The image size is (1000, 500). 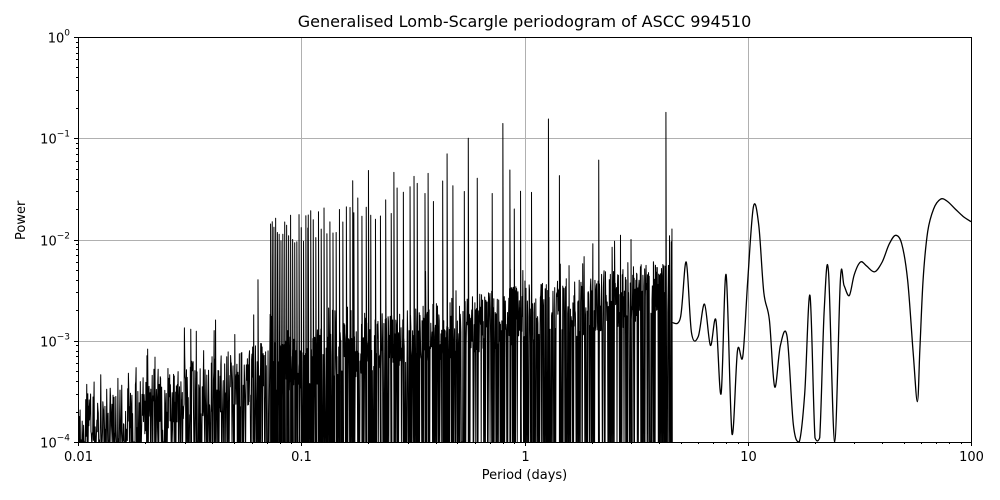 What do you see at coordinates (748, 457) in the screenshot?
I see `x-tick-label: 10` at bounding box center [748, 457].